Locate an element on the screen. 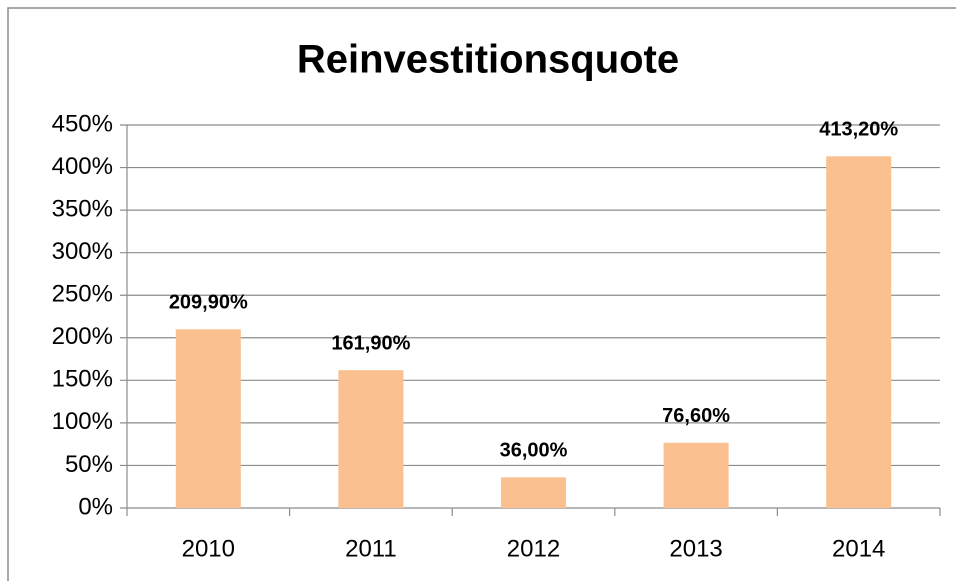 This screenshot has width=956, height=581. x-tick-label: 2012 is located at coordinates (533, 548).